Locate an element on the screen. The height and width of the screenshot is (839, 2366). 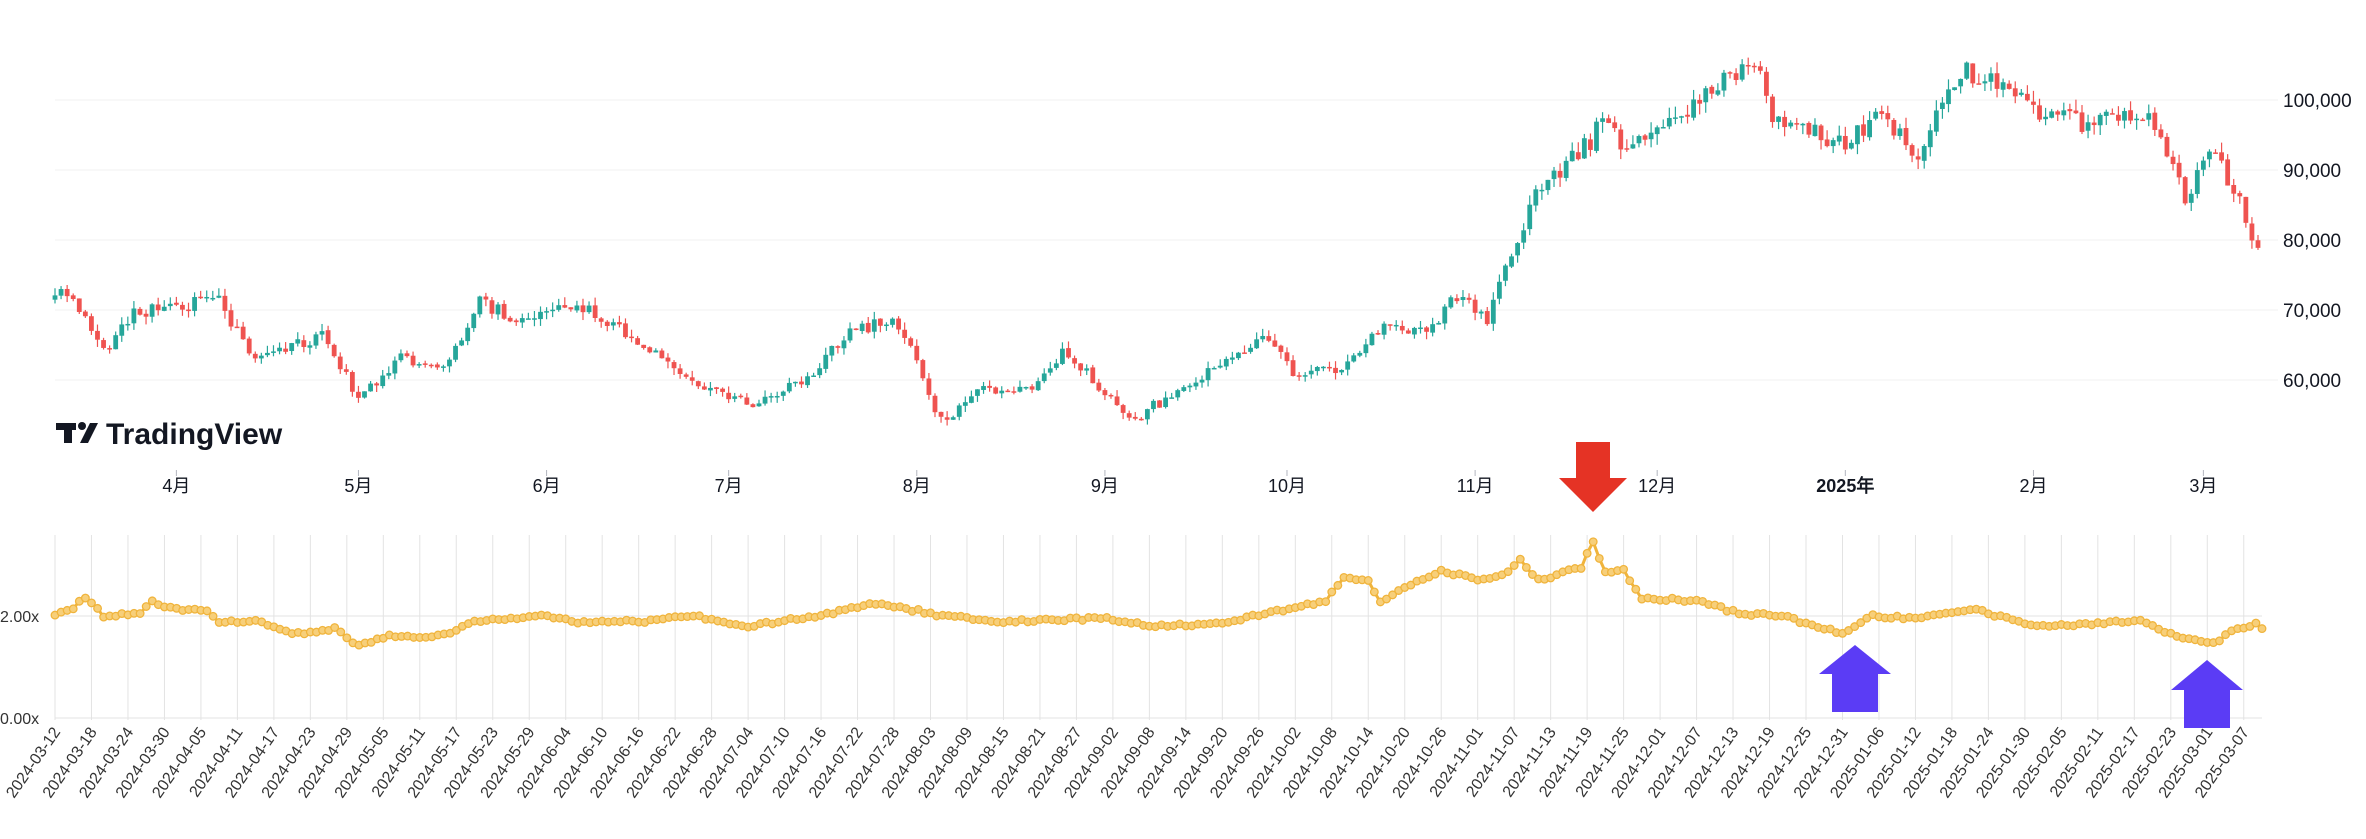
ratio-axis: 0.00x 2.00x is located at coordinates (19, 668).